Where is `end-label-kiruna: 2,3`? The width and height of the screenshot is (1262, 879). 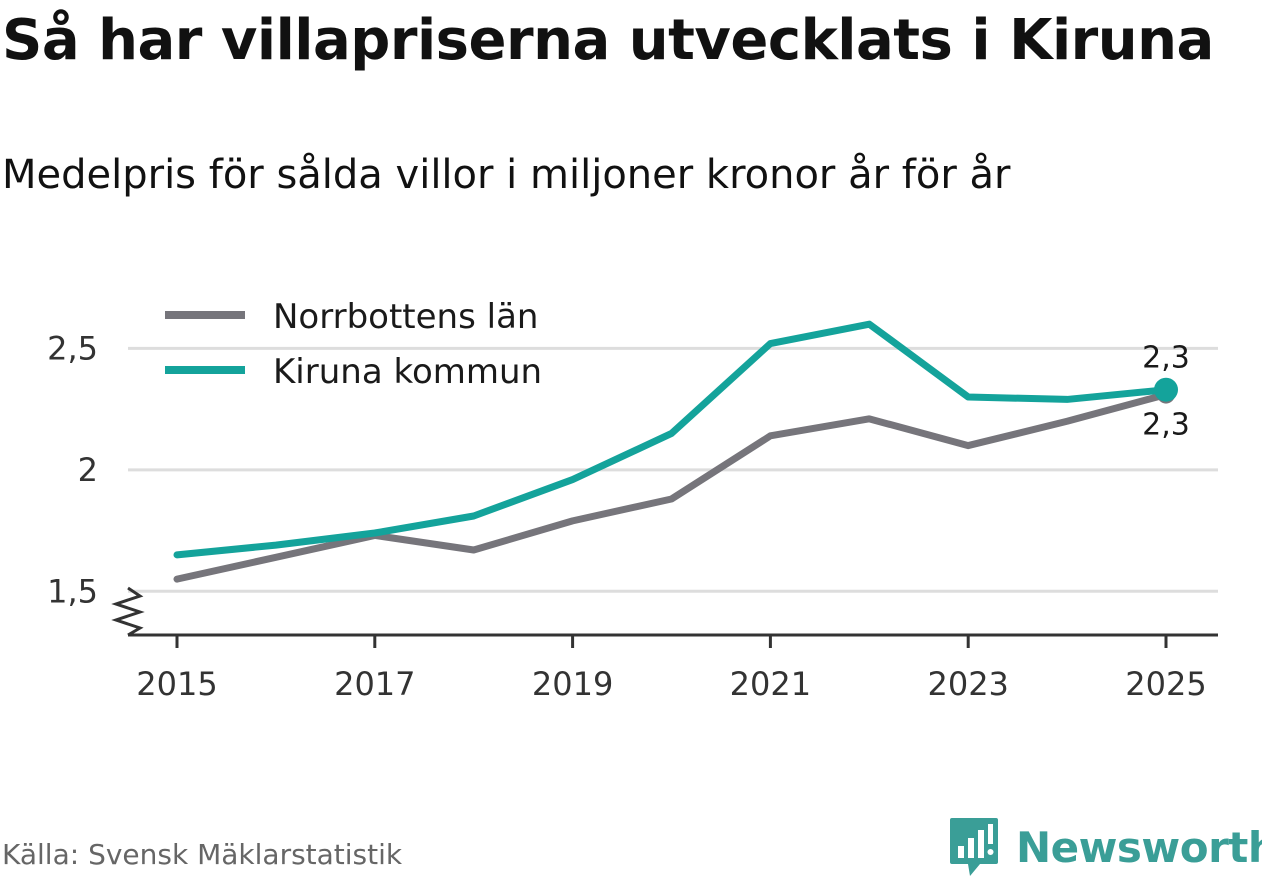
end-label-kiruna: 2,3 is located at coordinates (1166, 358).